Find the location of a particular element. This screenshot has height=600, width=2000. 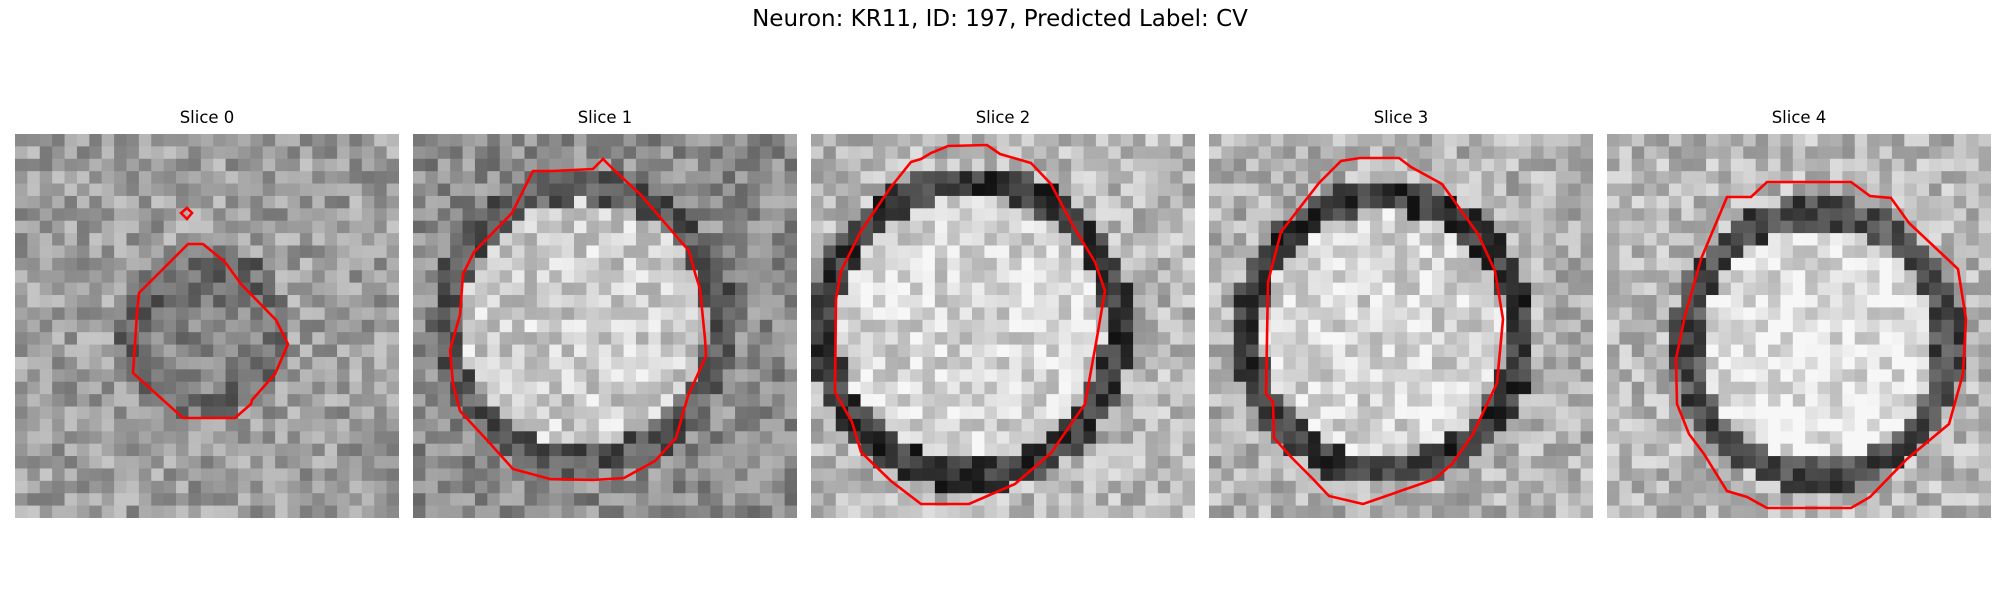

slice-panel-3: Slice 3 is located at coordinates (1401, 313).